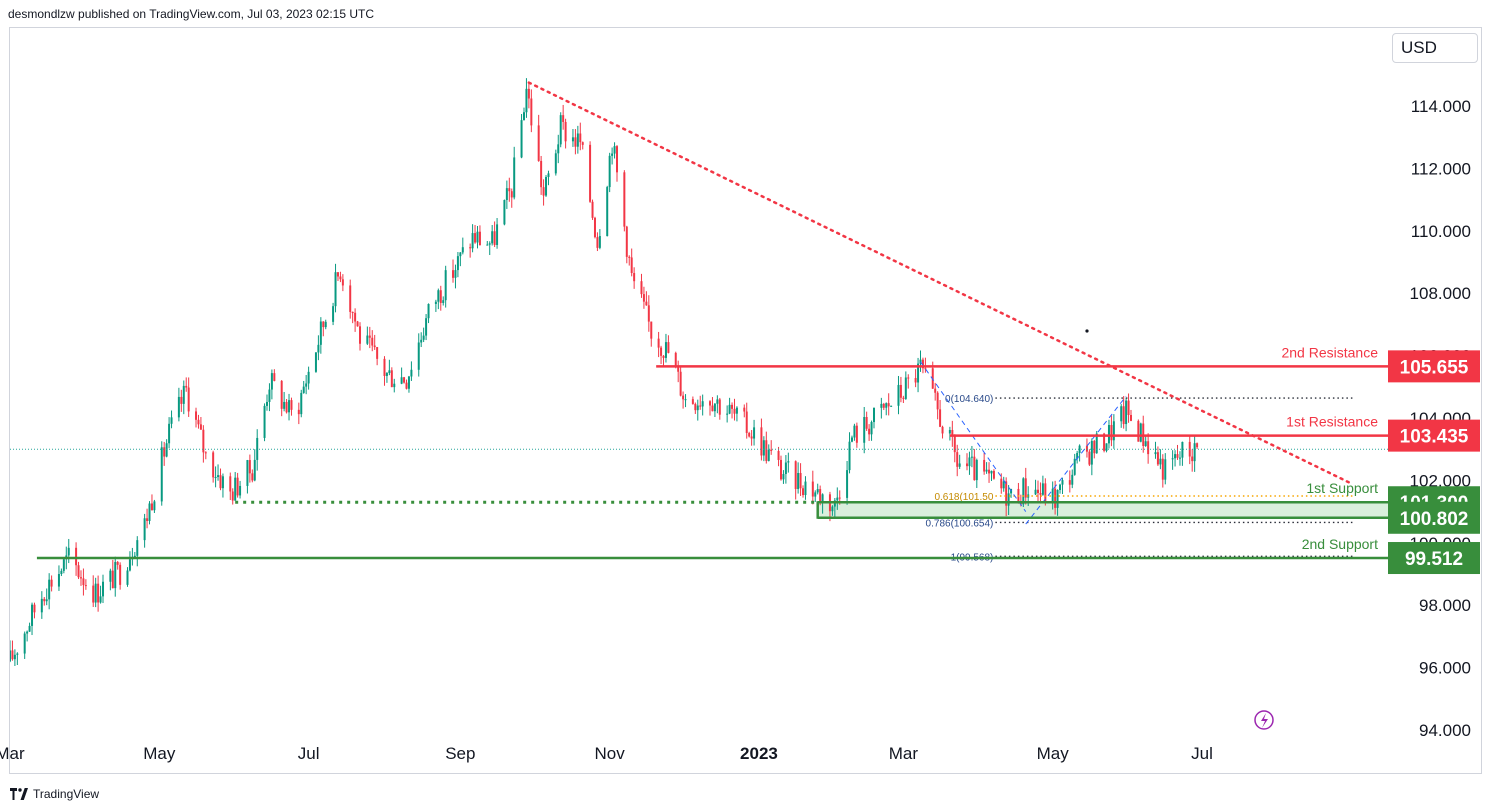  I want to click on currency-button: USD, so click(1435, 48).